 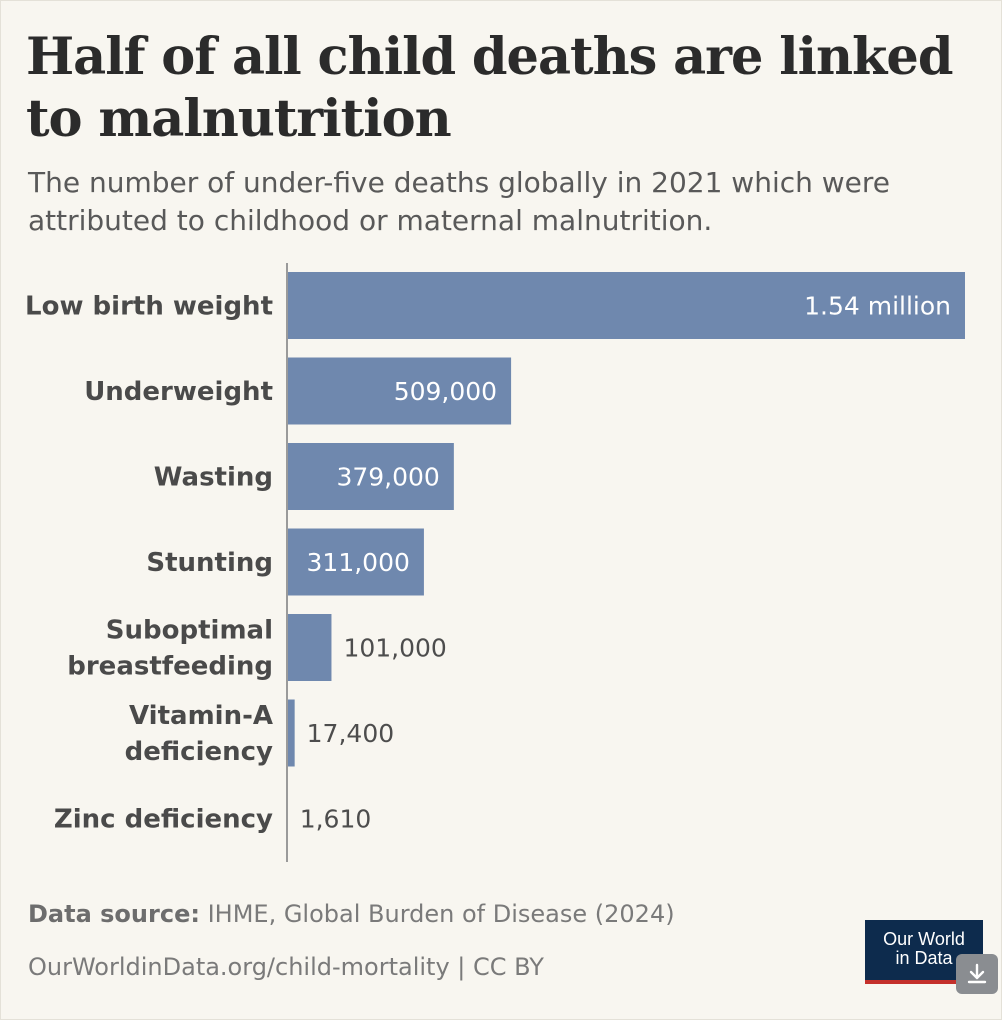 What do you see at coordinates (178, 392) in the screenshot?
I see `category-label: Underweight` at bounding box center [178, 392].